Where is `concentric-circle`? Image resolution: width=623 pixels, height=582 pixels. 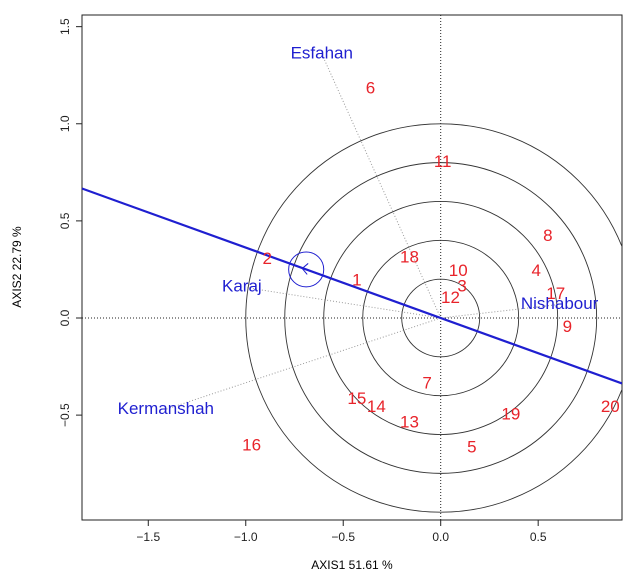 concentric-circle is located at coordinates (441, 318).